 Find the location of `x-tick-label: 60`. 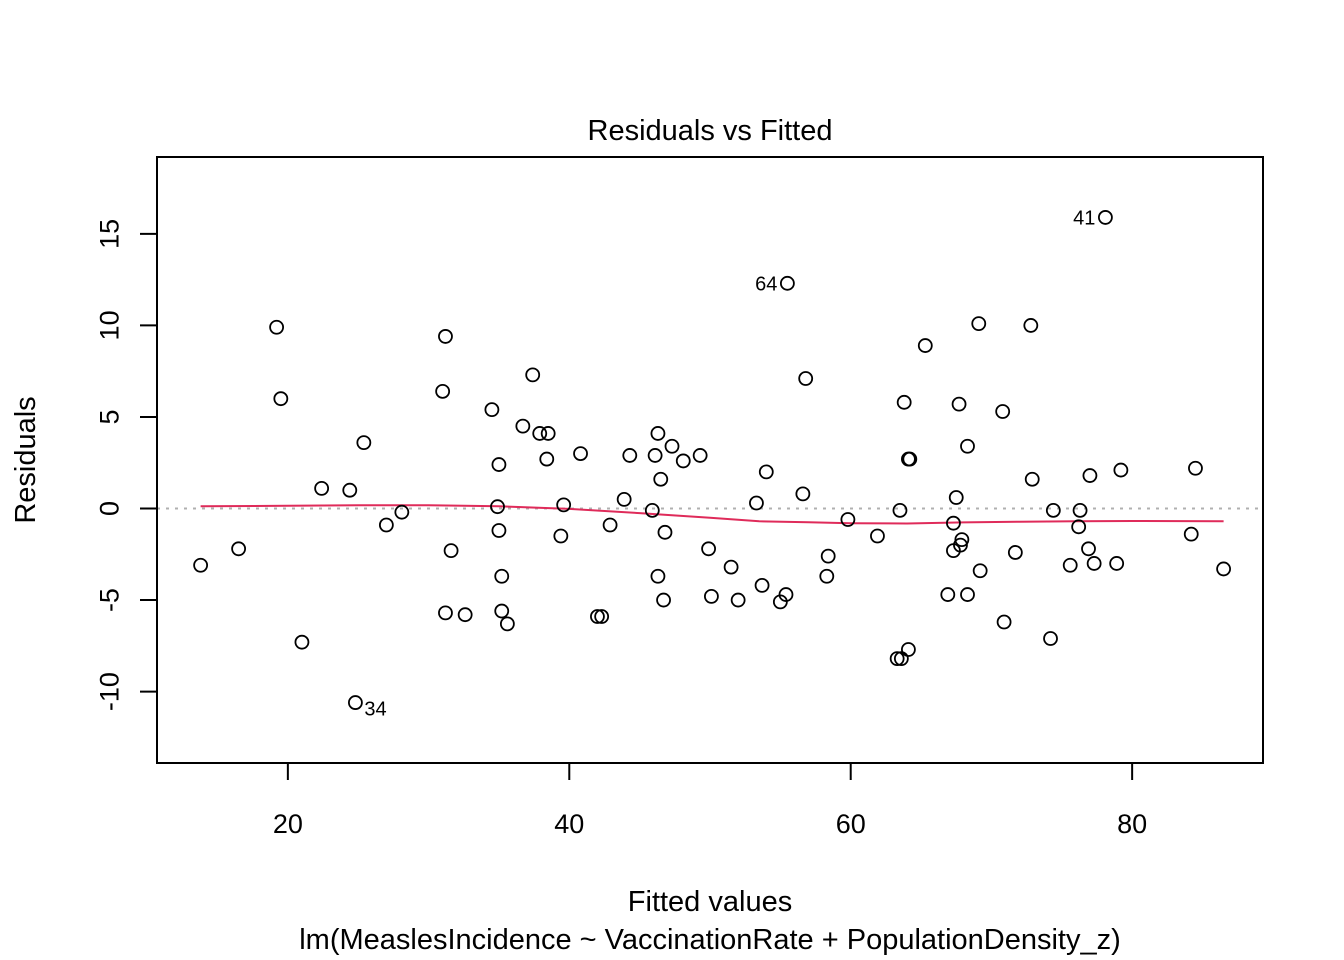

x-tick-label: 60 is located at coordinates (851, 824).